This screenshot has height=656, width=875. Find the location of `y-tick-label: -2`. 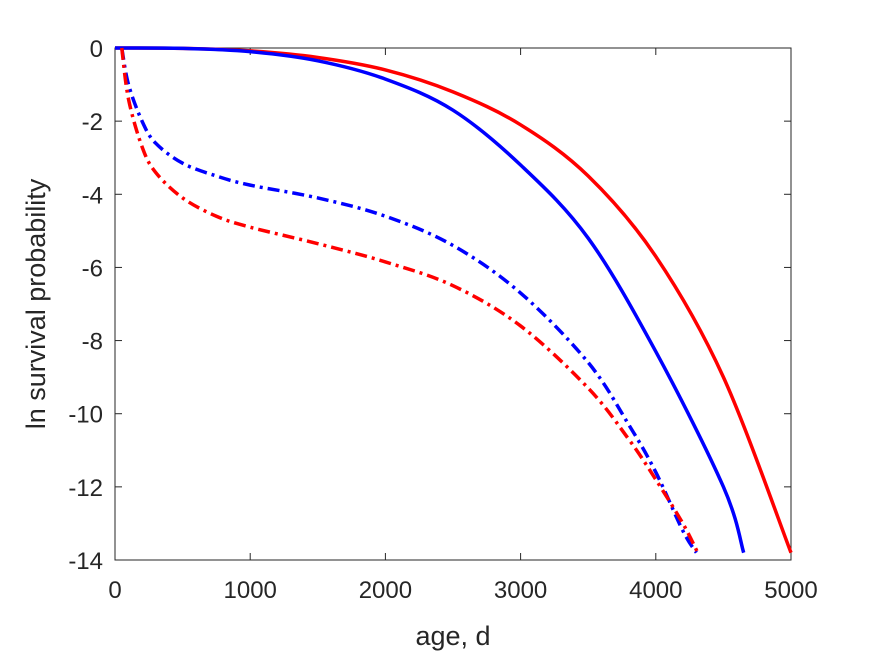

y-tick-label: -2 is located at coordinates (92, 122).